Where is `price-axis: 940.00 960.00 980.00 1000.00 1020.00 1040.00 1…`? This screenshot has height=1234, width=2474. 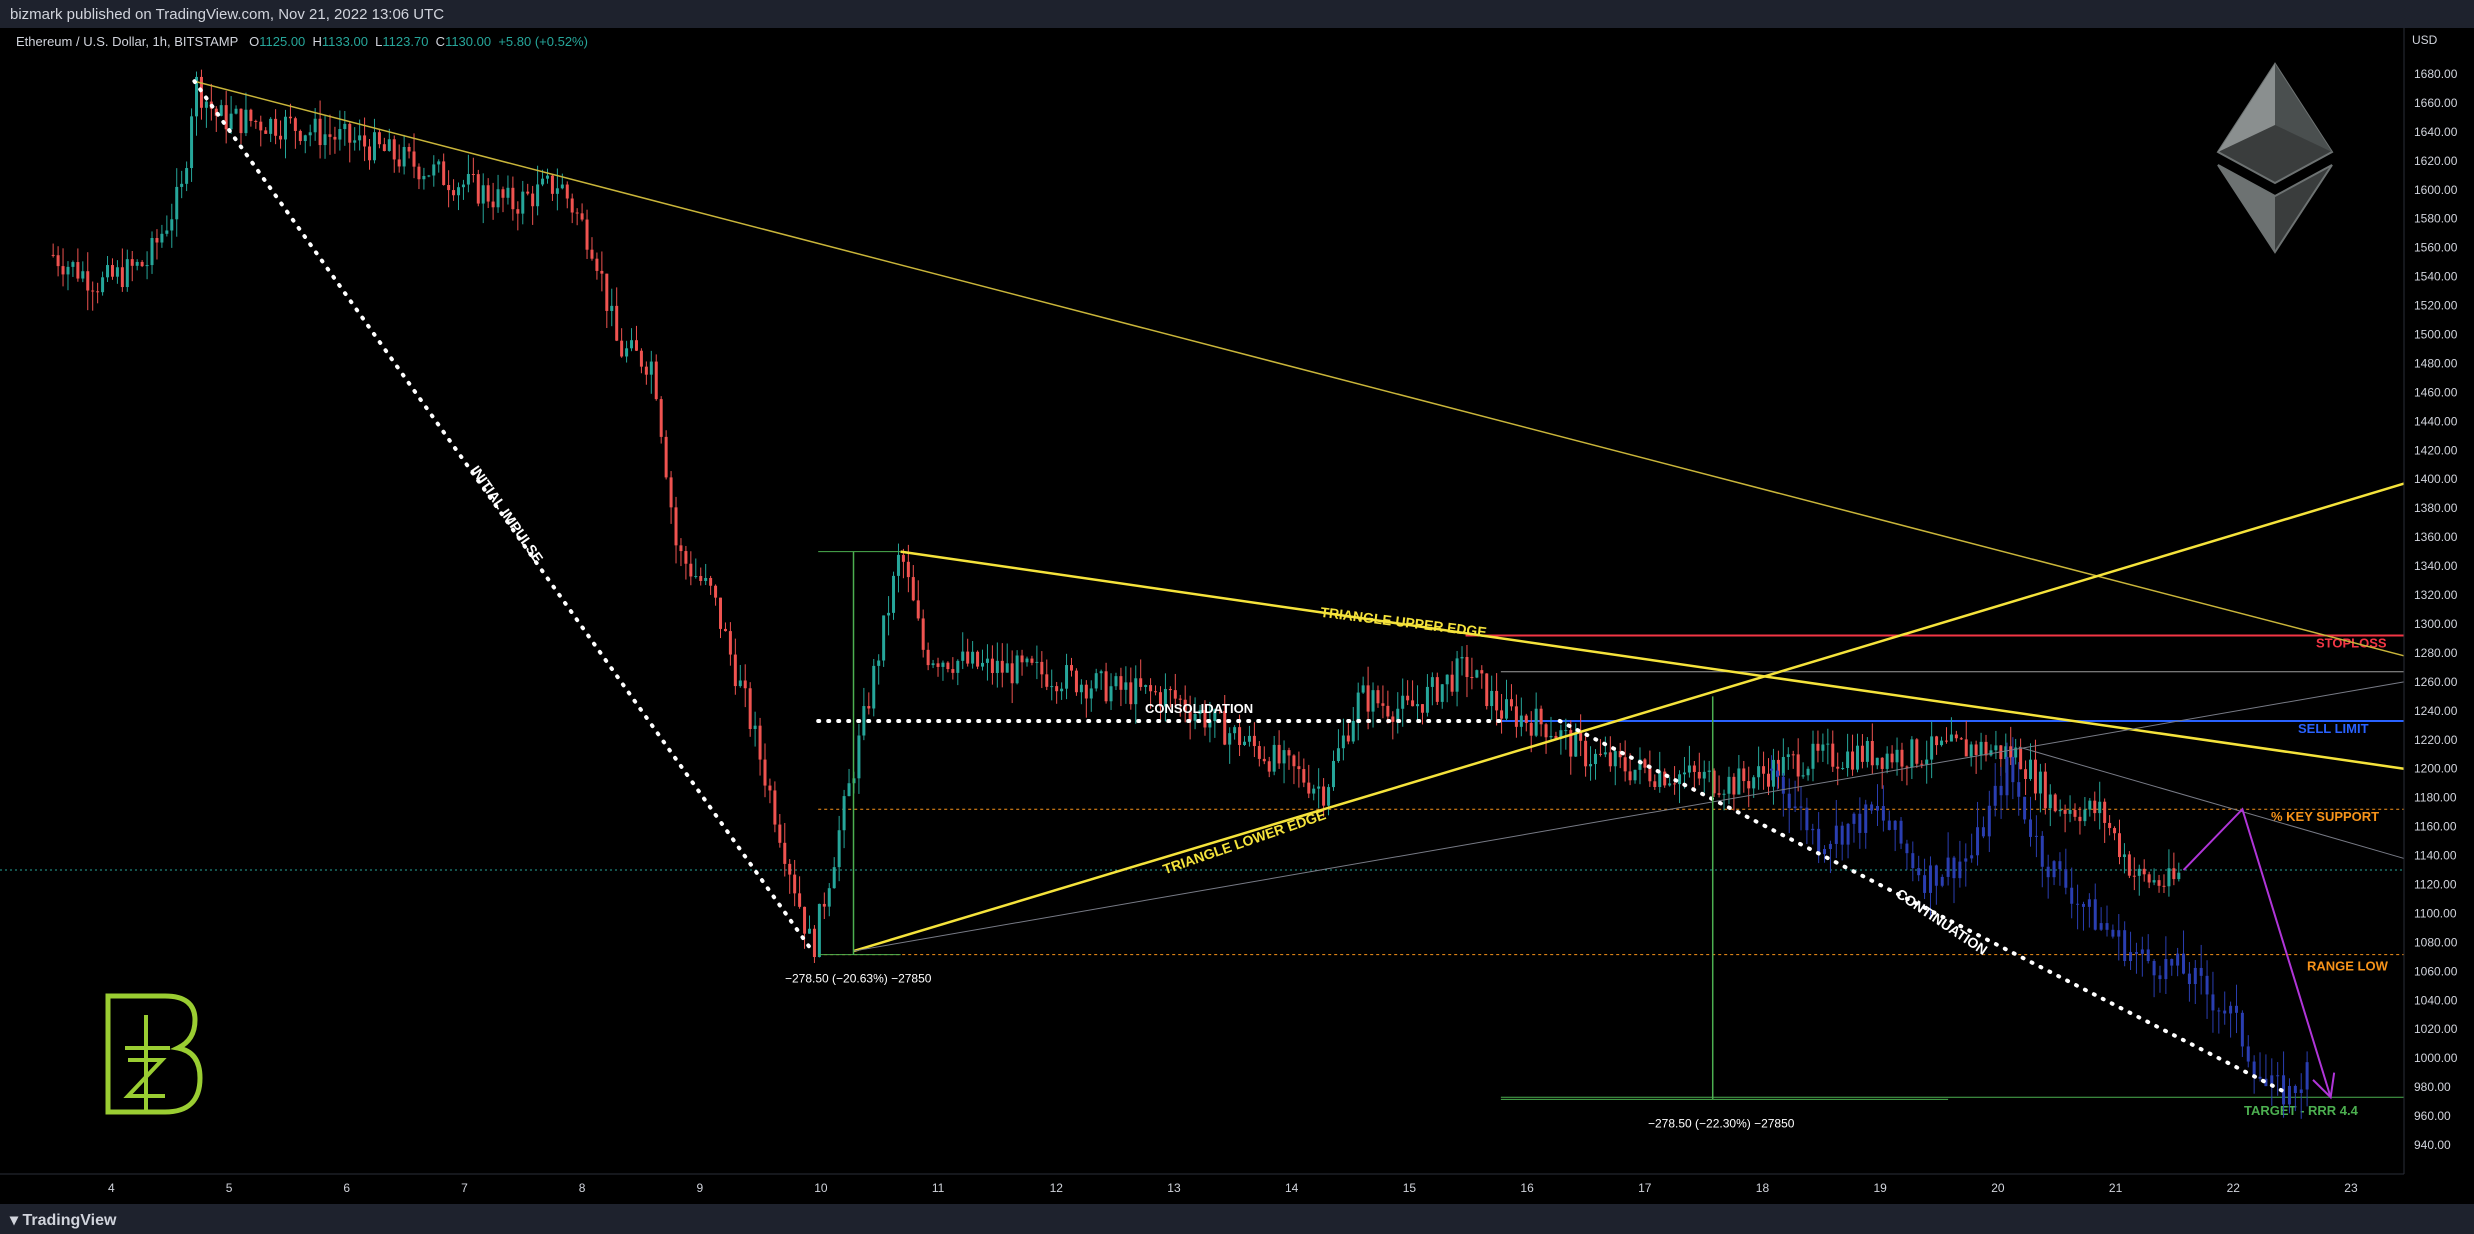
price-axis: 940.00 960.00 980.00 1000.00 1020.00 1040.00 1… is located at coordinates (2438, 601).